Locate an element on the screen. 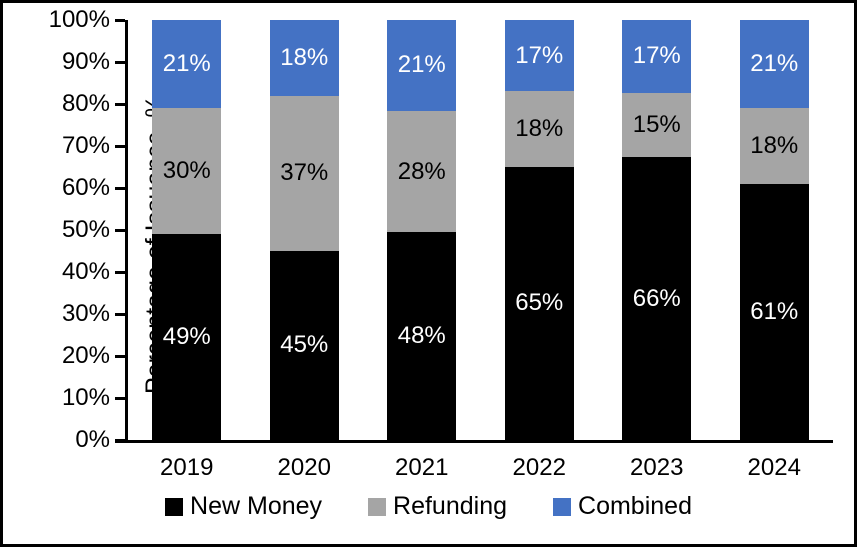  bar-data-label: 37% is located at coordinates (304, 173).